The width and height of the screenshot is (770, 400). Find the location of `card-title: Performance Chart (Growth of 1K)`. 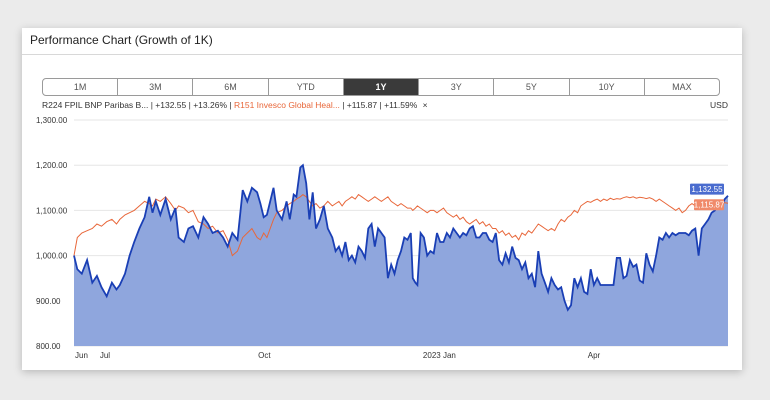

card-title: Performance Chart (Growth of 1K) is located at coordinates (121, 40).